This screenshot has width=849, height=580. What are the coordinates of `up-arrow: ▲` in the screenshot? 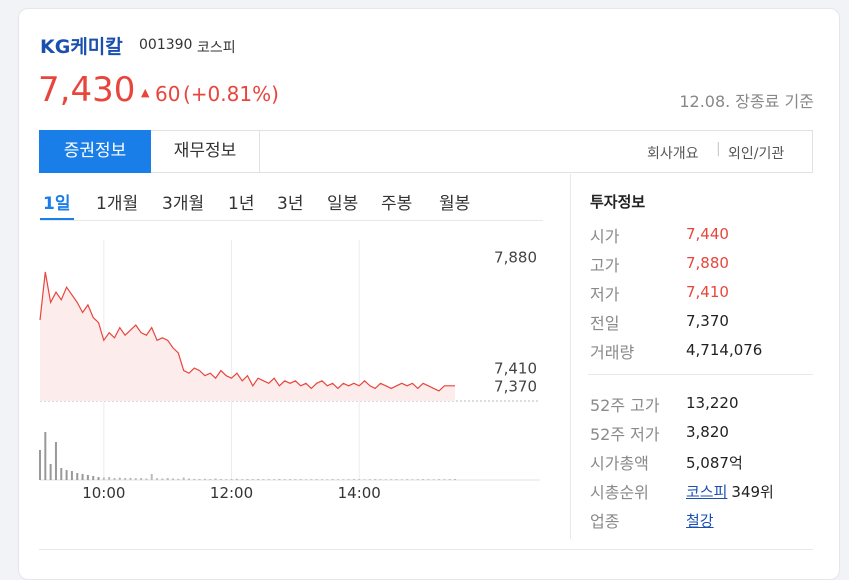 It's located at (145, 92).